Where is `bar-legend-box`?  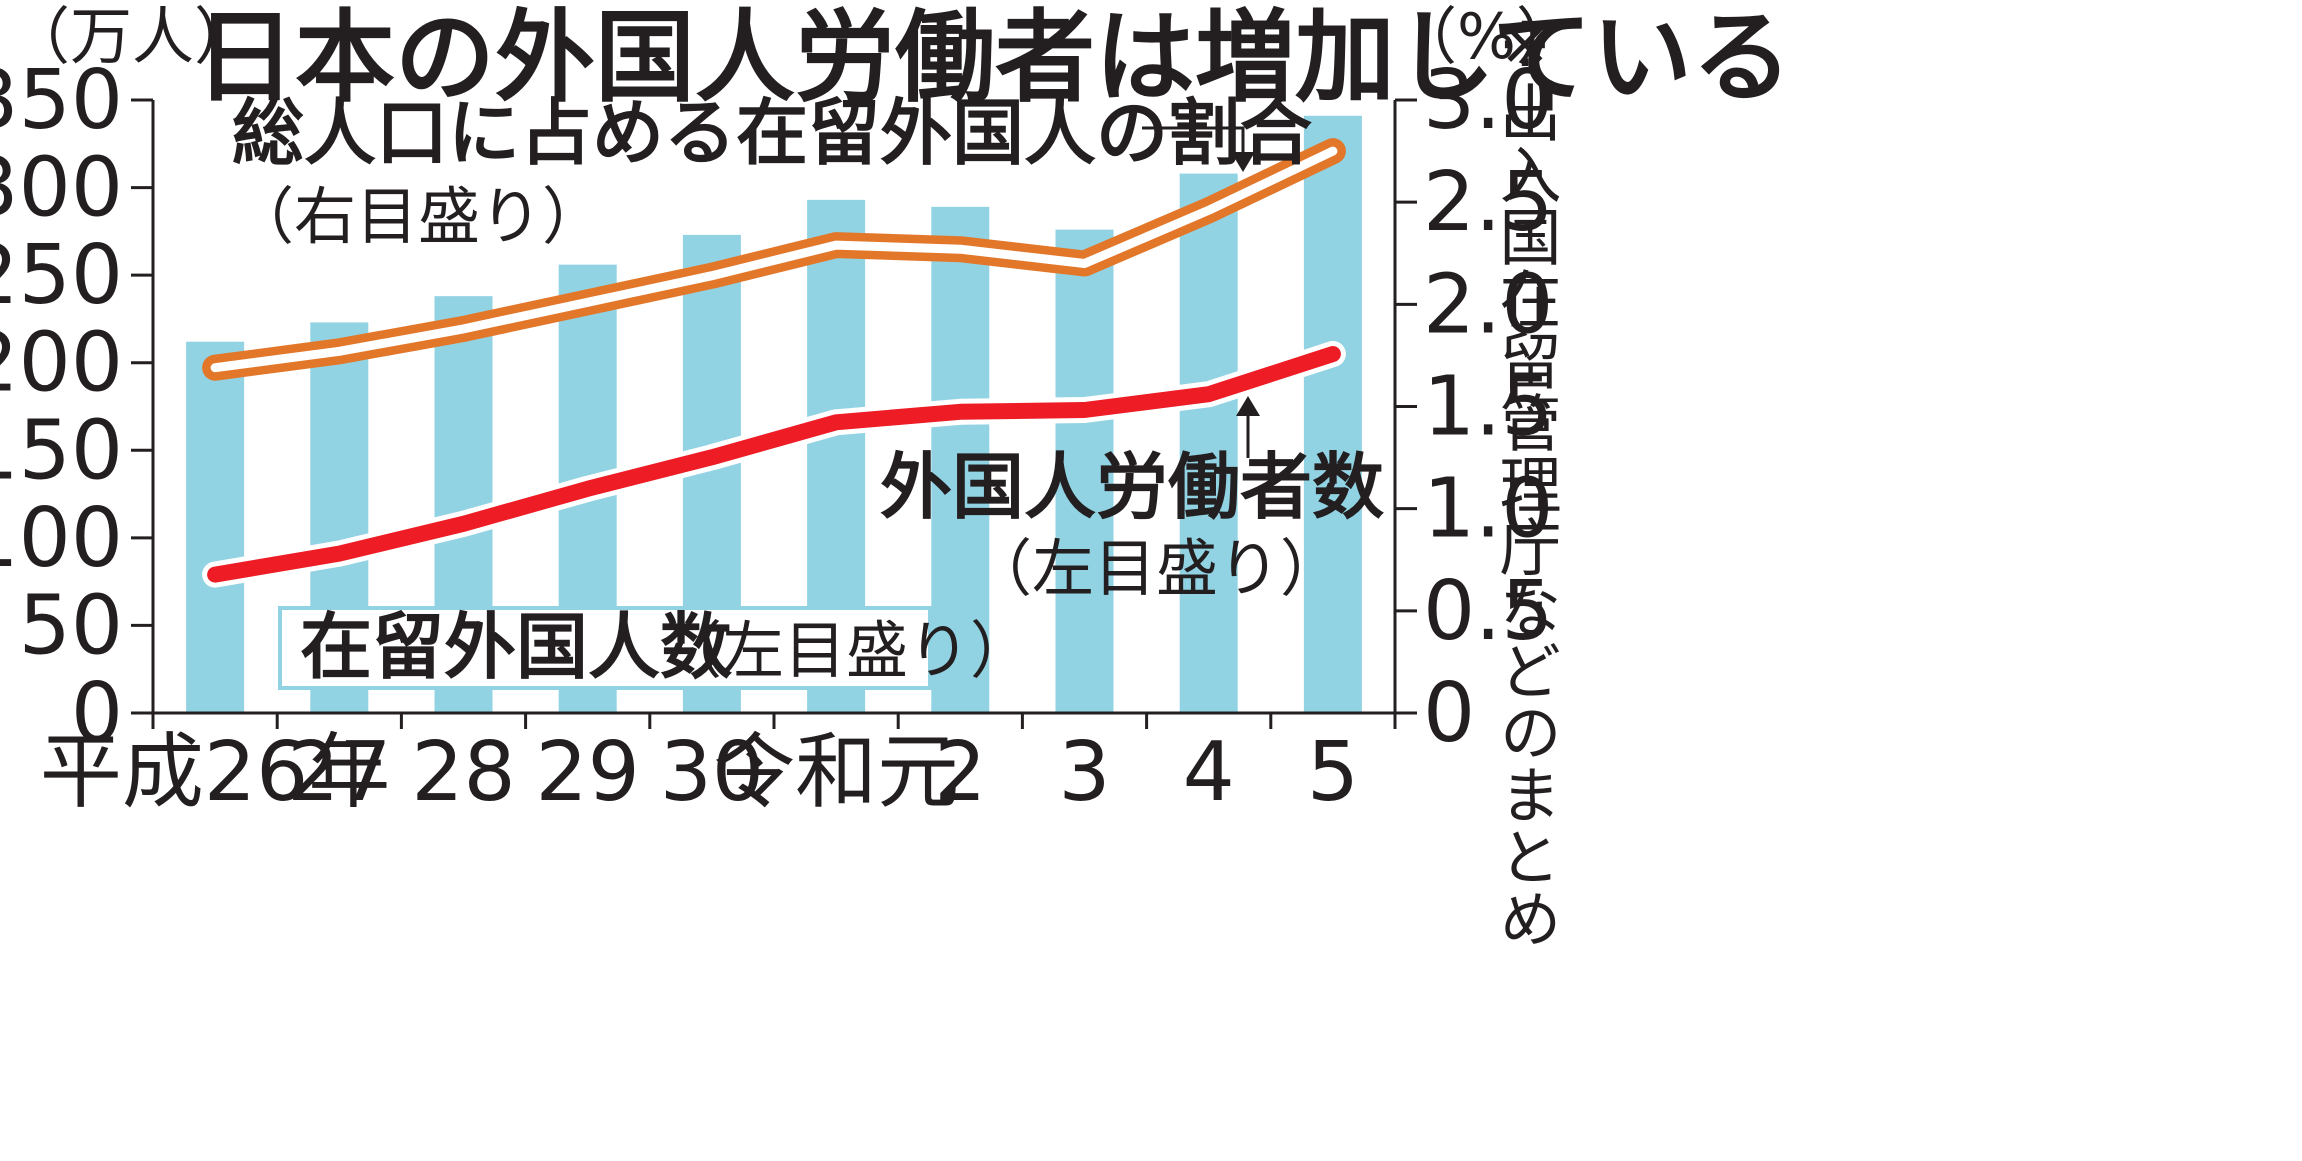 bar-legend-box is located at coordinates (605, 648).